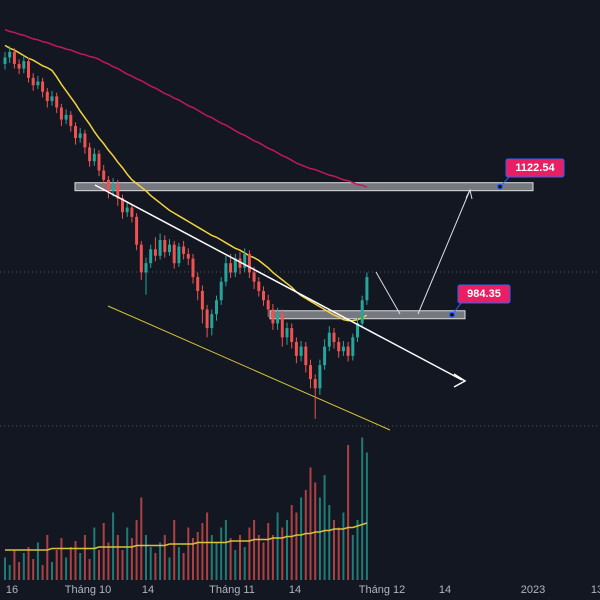  What do you see at coordinates (382, 590) in the screenshot?
I see `x-tick-label: Tháng 12` at bounding box center [382, 590].